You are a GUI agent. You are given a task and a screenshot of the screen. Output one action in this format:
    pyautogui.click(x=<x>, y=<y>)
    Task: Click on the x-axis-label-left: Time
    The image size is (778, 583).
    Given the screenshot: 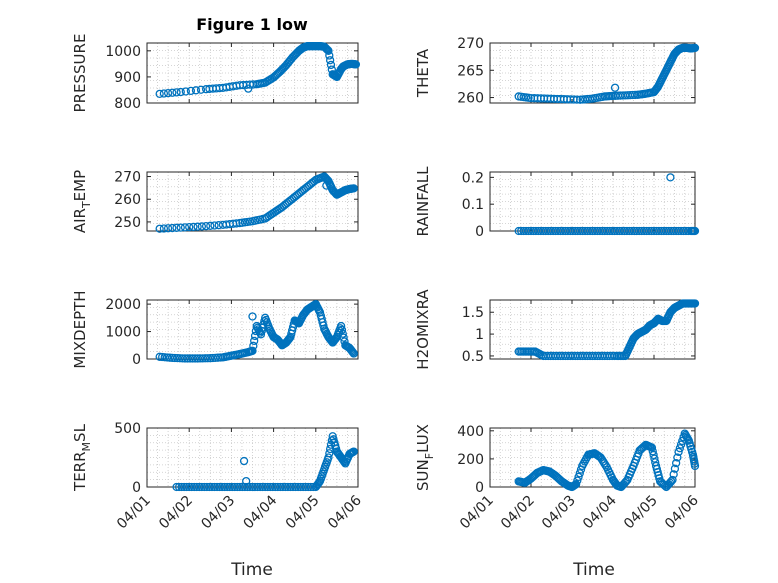 What is the action you would take?
    pyautogui.click(x=251, y=570)
    